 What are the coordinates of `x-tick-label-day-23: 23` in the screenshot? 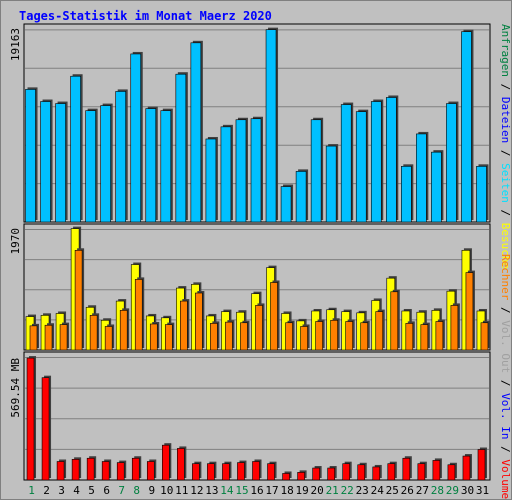 It's located at (362, 490).